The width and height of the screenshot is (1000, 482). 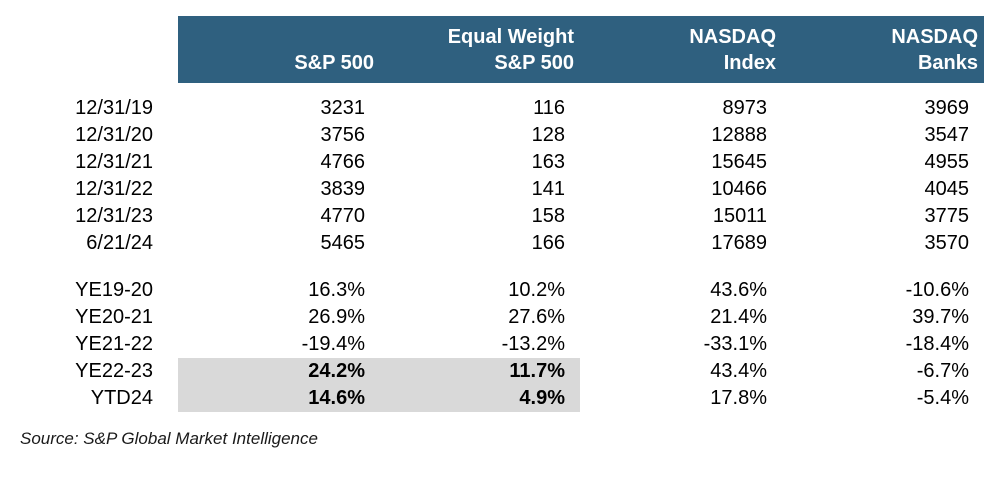 What do you see at coordinates (276, 37) in the screenshot?
I see `col-header-sp500-line1` at bounding box center [276, 37].